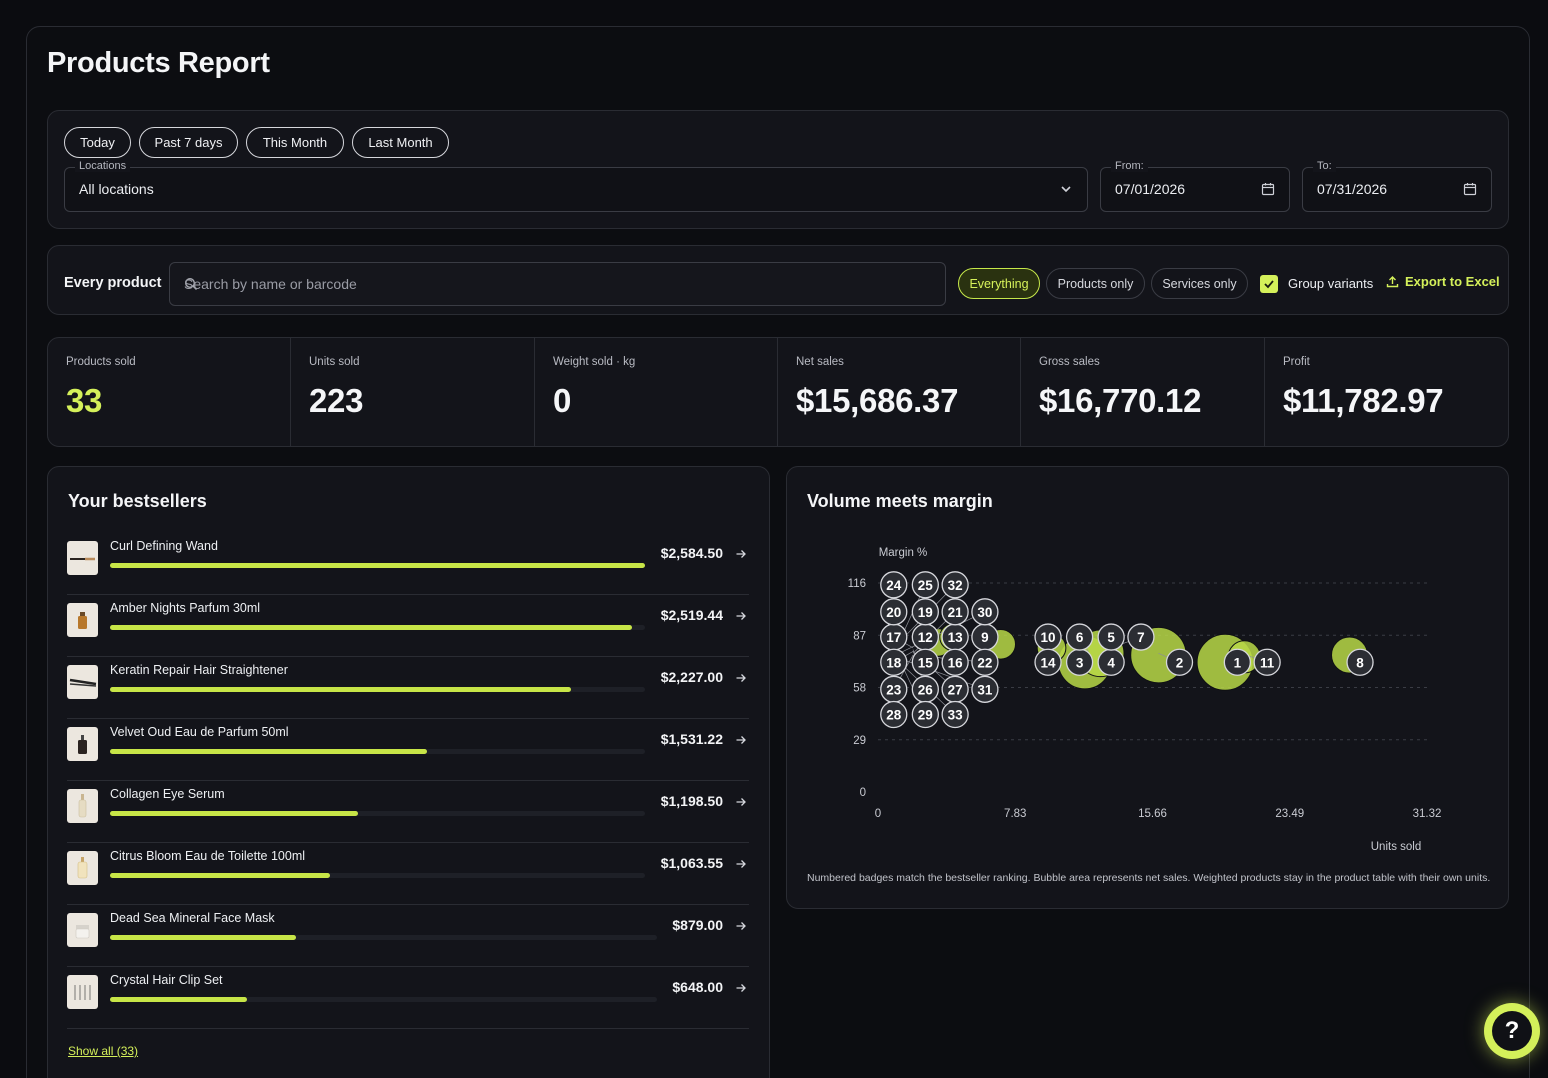 This screenshot has width=1548, height=1078. Describe the element at coordinates (820, 362) in the screenshot. I see `stat-label: Net sales` at that location.